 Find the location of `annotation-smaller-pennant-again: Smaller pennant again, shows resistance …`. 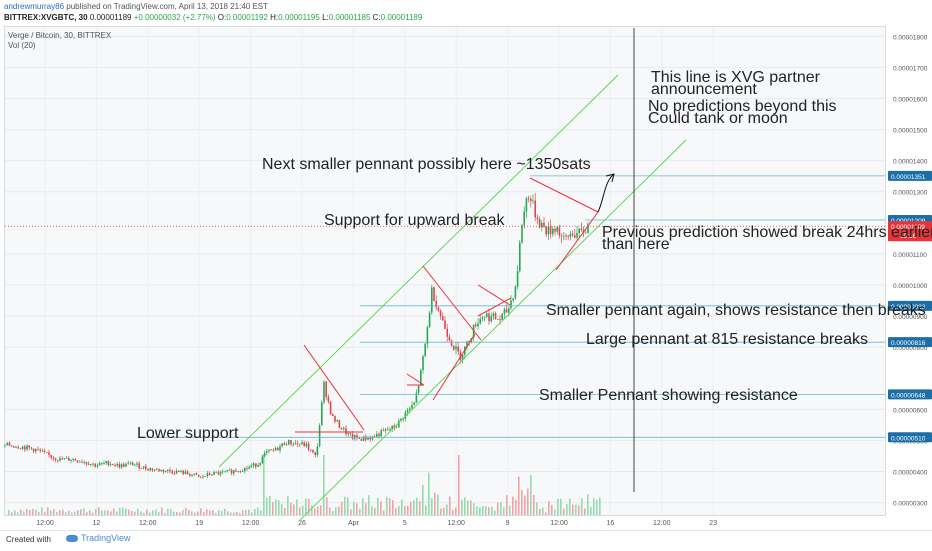

annotation-smaller-pennant-again: Smaller pennant again, shows resistance … is located at coordinates (736, 310).